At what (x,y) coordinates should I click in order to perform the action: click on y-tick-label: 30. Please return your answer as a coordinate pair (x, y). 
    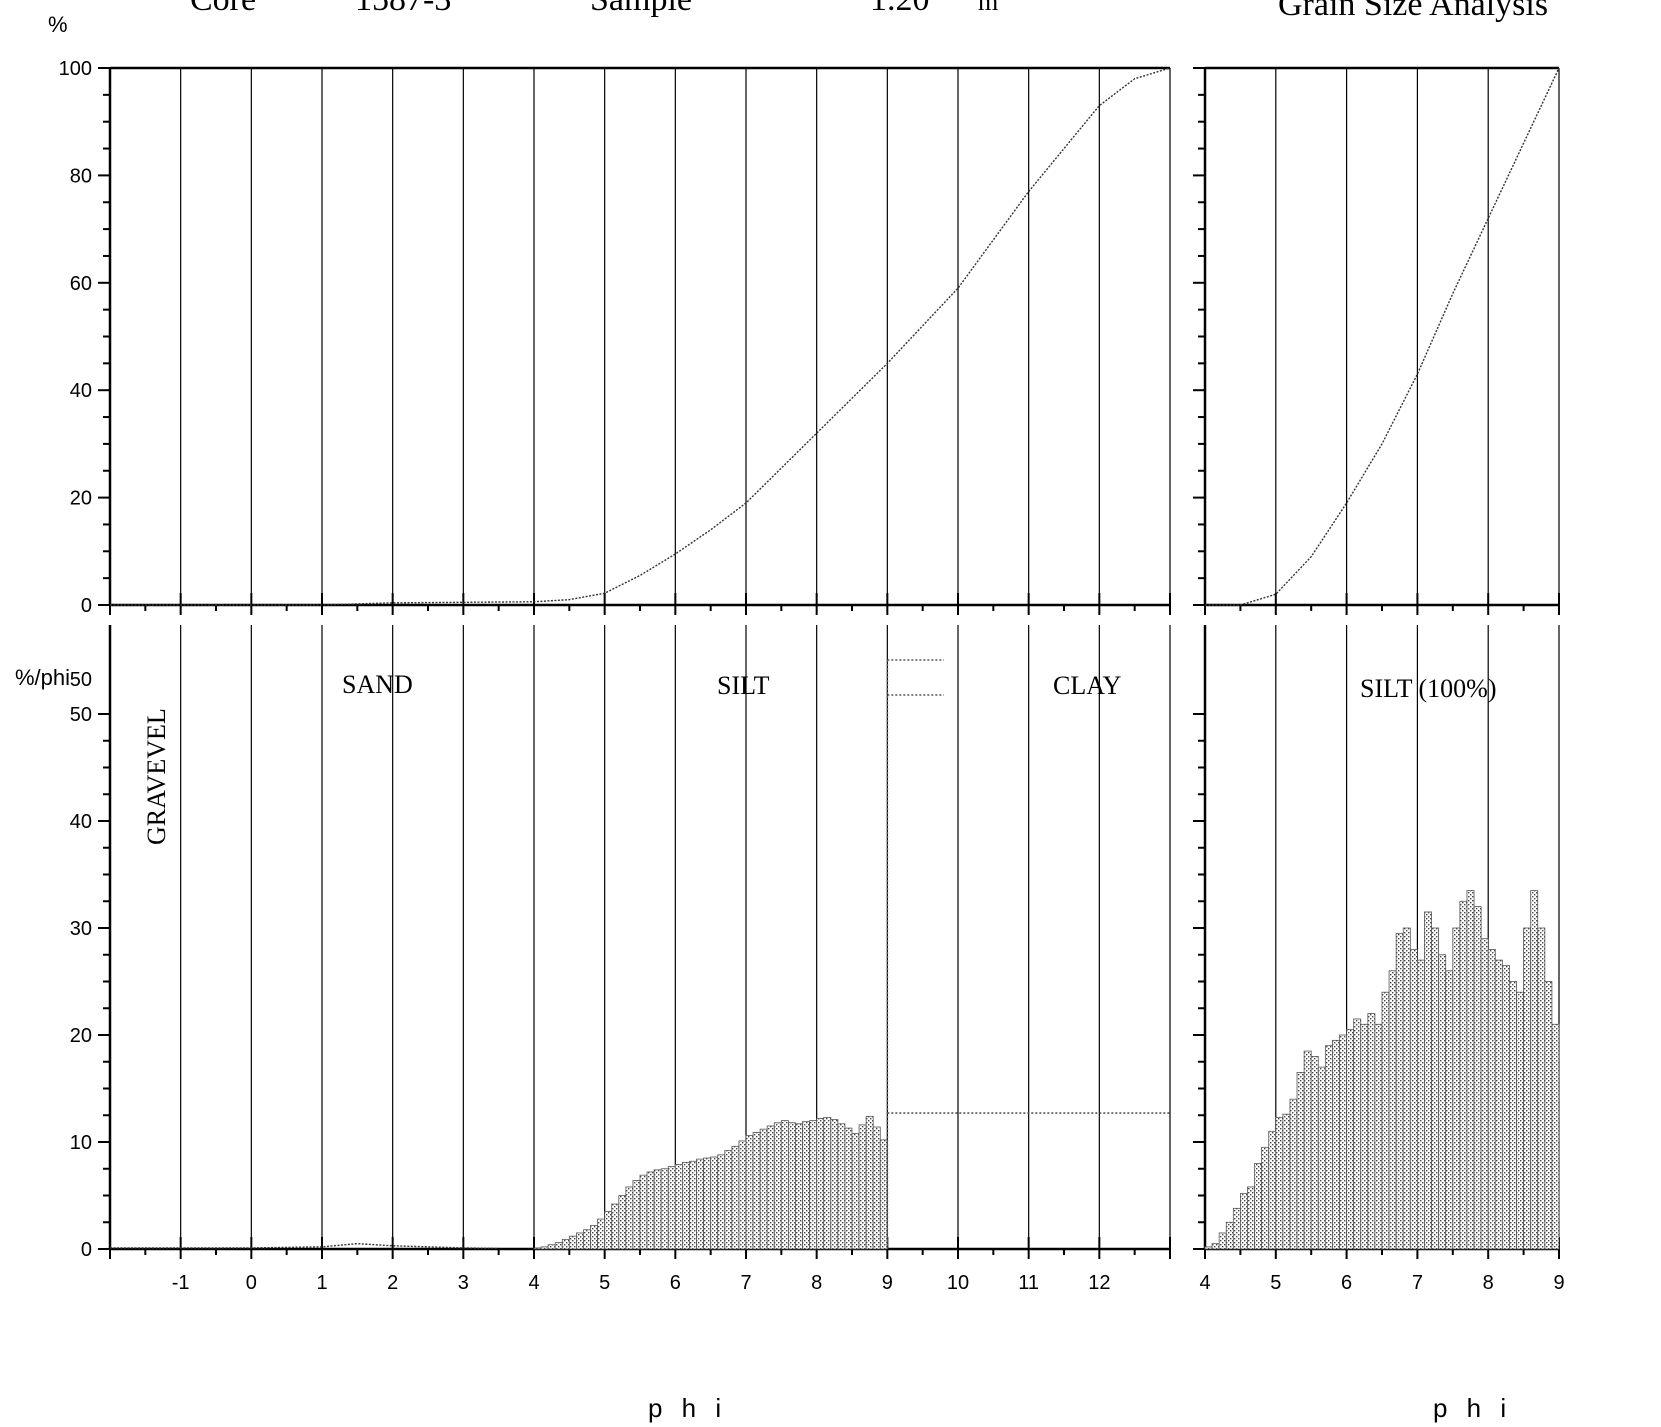
    Looking at the image, I should click on (81, 929).